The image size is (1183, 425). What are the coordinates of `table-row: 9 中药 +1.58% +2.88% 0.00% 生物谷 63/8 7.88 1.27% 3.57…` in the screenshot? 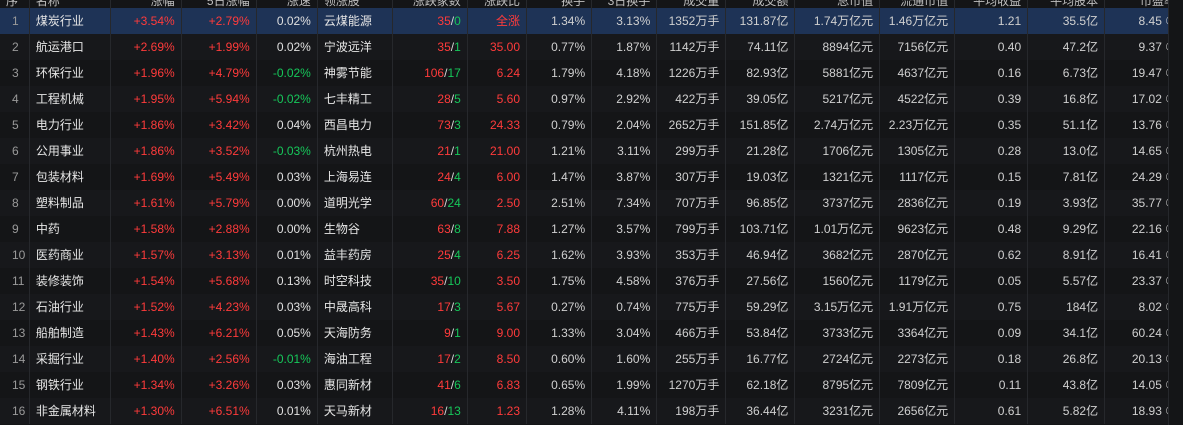 It's located at (591, 229).